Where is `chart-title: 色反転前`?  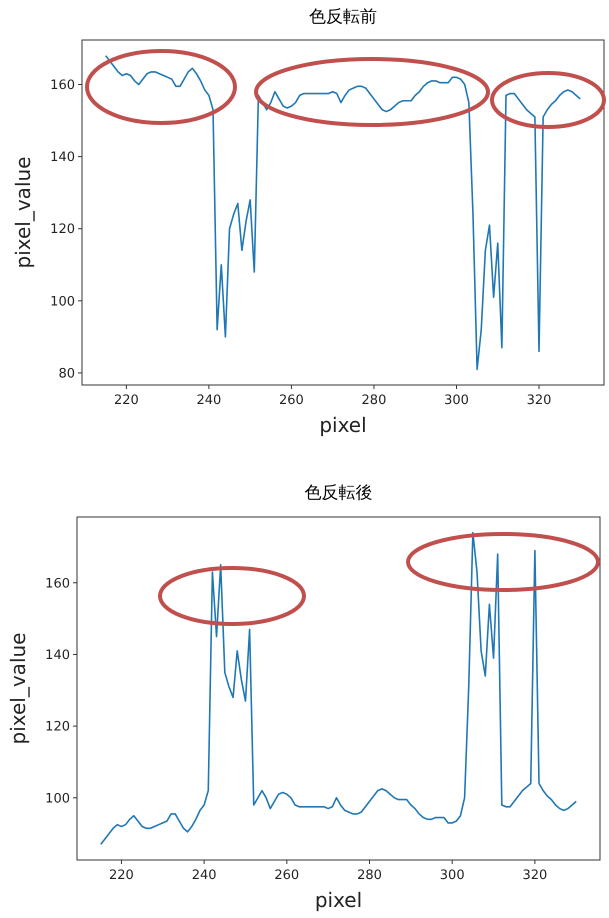
chart-title: 色反転前 is located at coordinates (343, 17).